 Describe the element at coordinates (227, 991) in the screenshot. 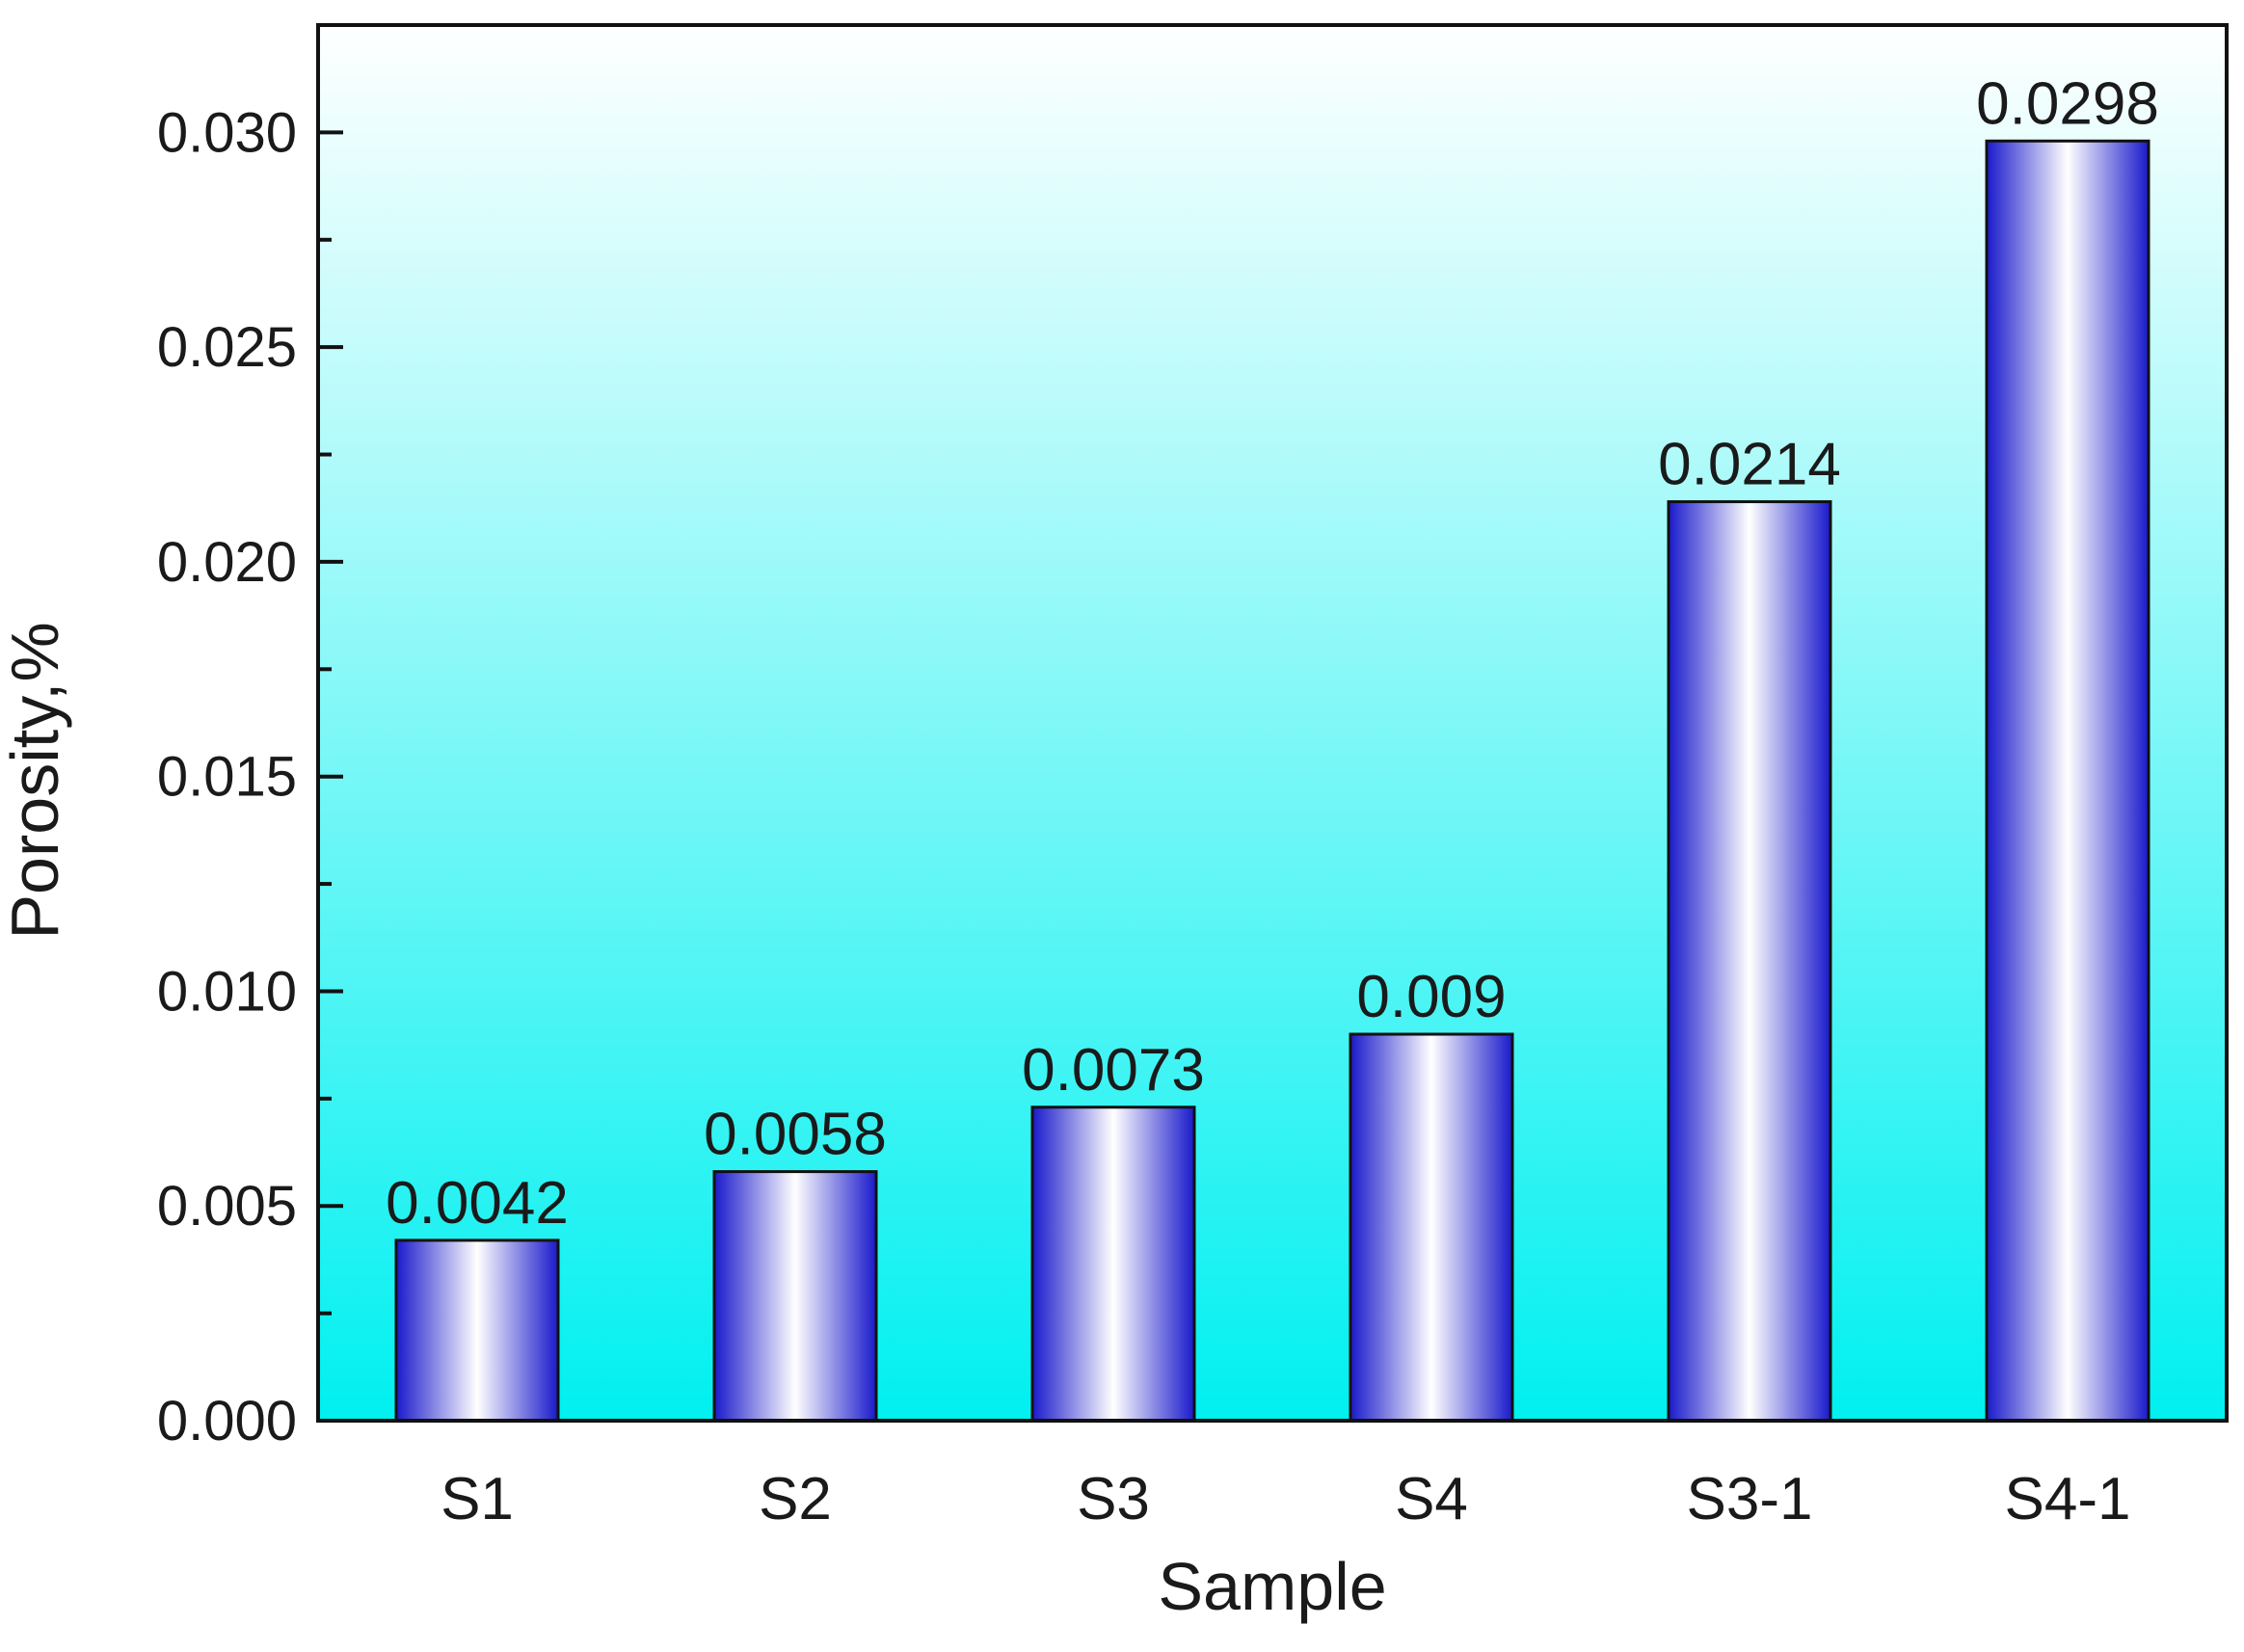

I see `y-tick-label: 0.010` at that location.